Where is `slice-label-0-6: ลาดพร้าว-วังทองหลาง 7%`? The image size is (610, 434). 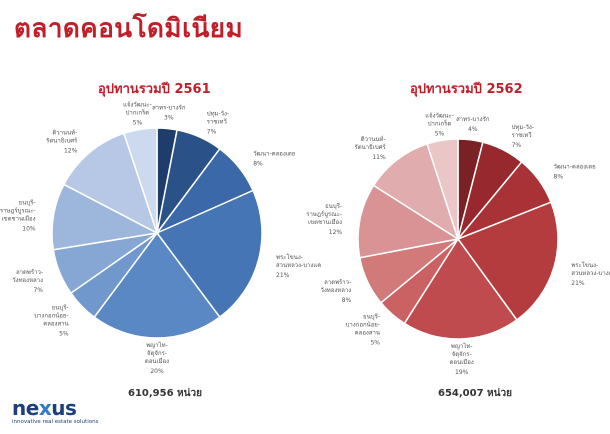 slice-label-0-6: ลาดพร้าว-วังทองหลาง 7% is located at coordinates (27, 281).